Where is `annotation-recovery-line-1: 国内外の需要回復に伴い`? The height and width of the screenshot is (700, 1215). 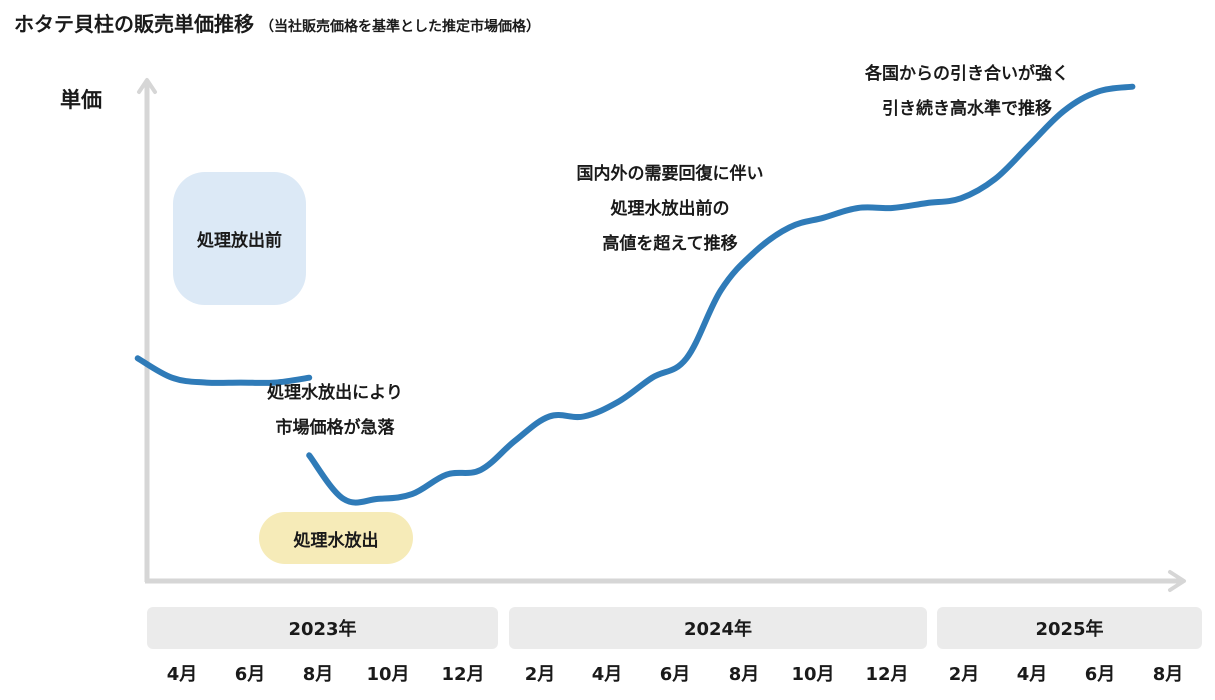
annotation-recovery-line-1: 国内外の需要回復に伴い is located at coordinates (670, 174).